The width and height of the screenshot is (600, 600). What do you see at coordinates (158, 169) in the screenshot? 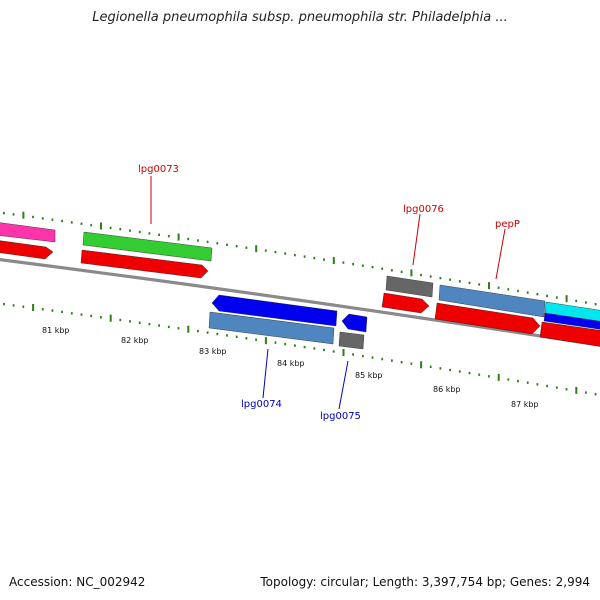
I see `gene-label-lpg0073: lpg0073` at bounding box center [158, 169].